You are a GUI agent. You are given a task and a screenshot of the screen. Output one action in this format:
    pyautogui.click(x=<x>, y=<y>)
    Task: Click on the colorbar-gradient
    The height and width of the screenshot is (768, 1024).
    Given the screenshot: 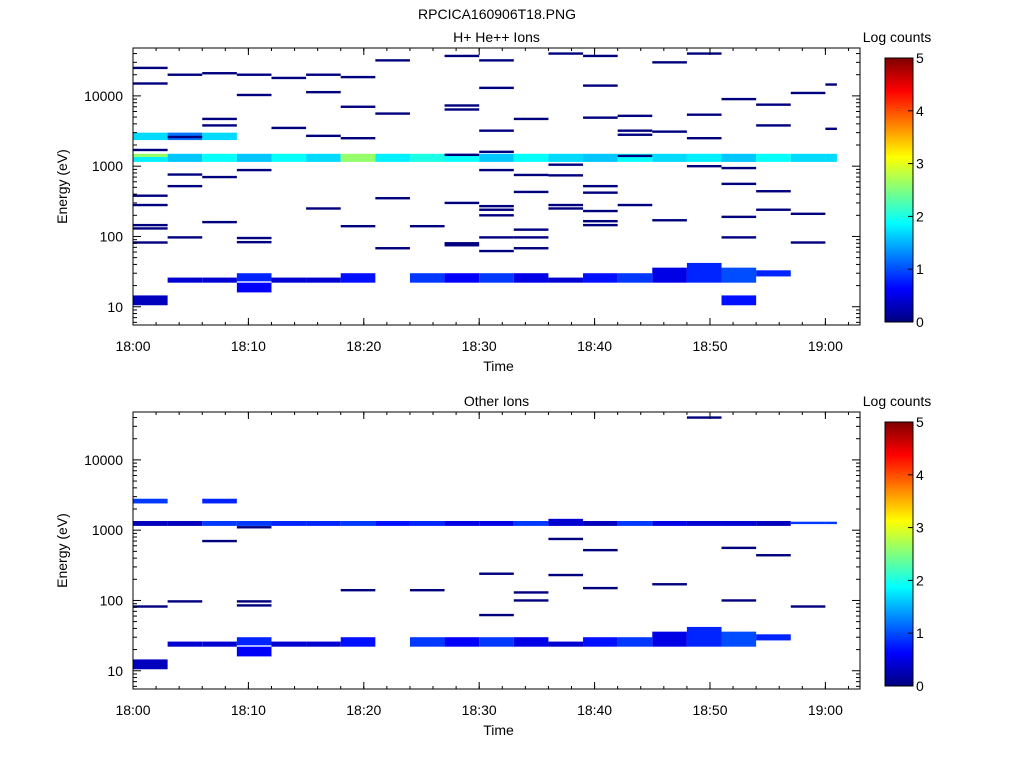 What is the action you would take?
    pyautogui.click(x=899, y=554)
    